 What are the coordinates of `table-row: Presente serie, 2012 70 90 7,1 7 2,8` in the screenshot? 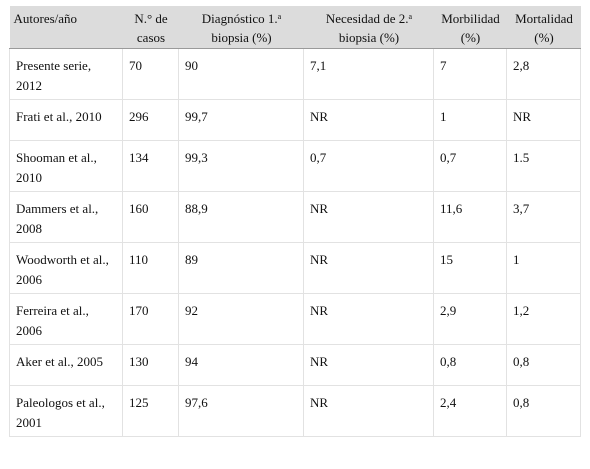 It's located at (295, 74).